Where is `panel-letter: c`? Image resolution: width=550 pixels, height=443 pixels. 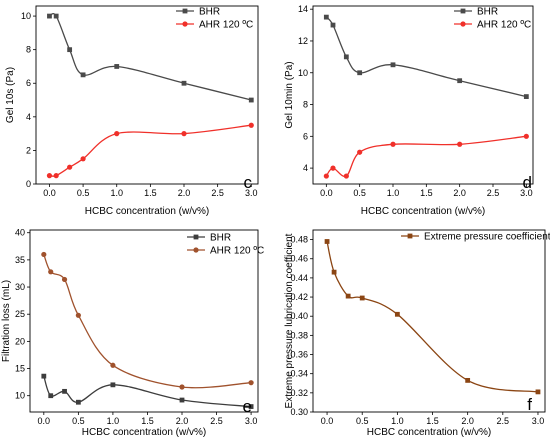 panel-letter: c is located at coordinates (248, 182).